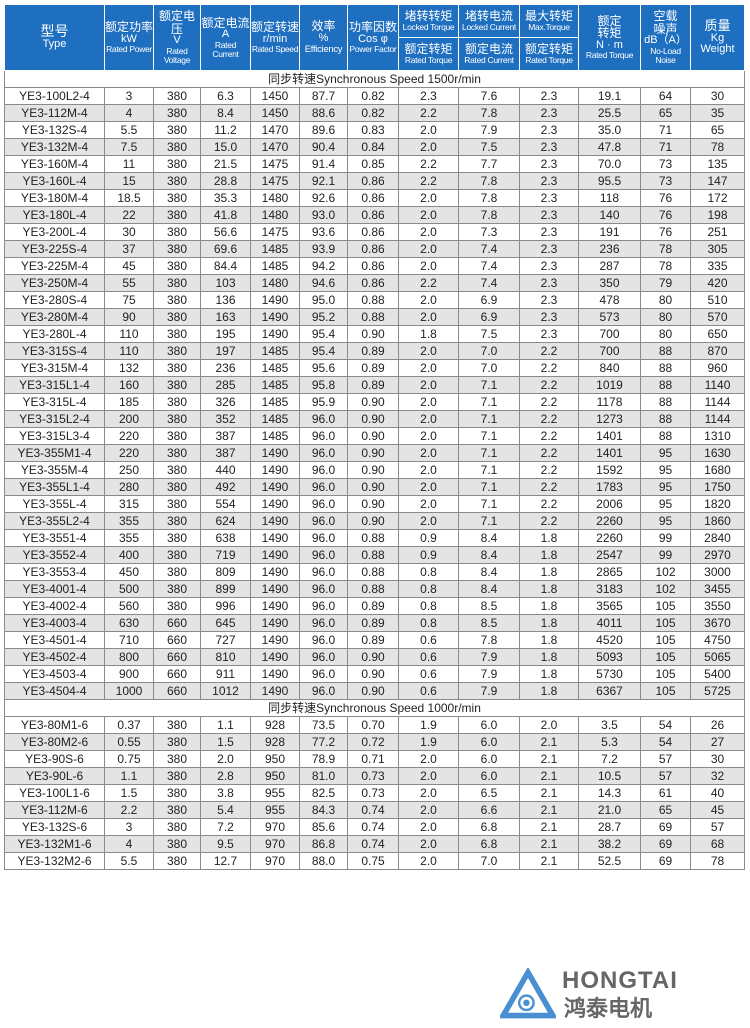 Image resolution: width=750 pixels, height=1028 pixels. What do you see at coordinates (609, 470) in the screenshot?
I see `value-cell: 1592` at bounding box center [609, 470].